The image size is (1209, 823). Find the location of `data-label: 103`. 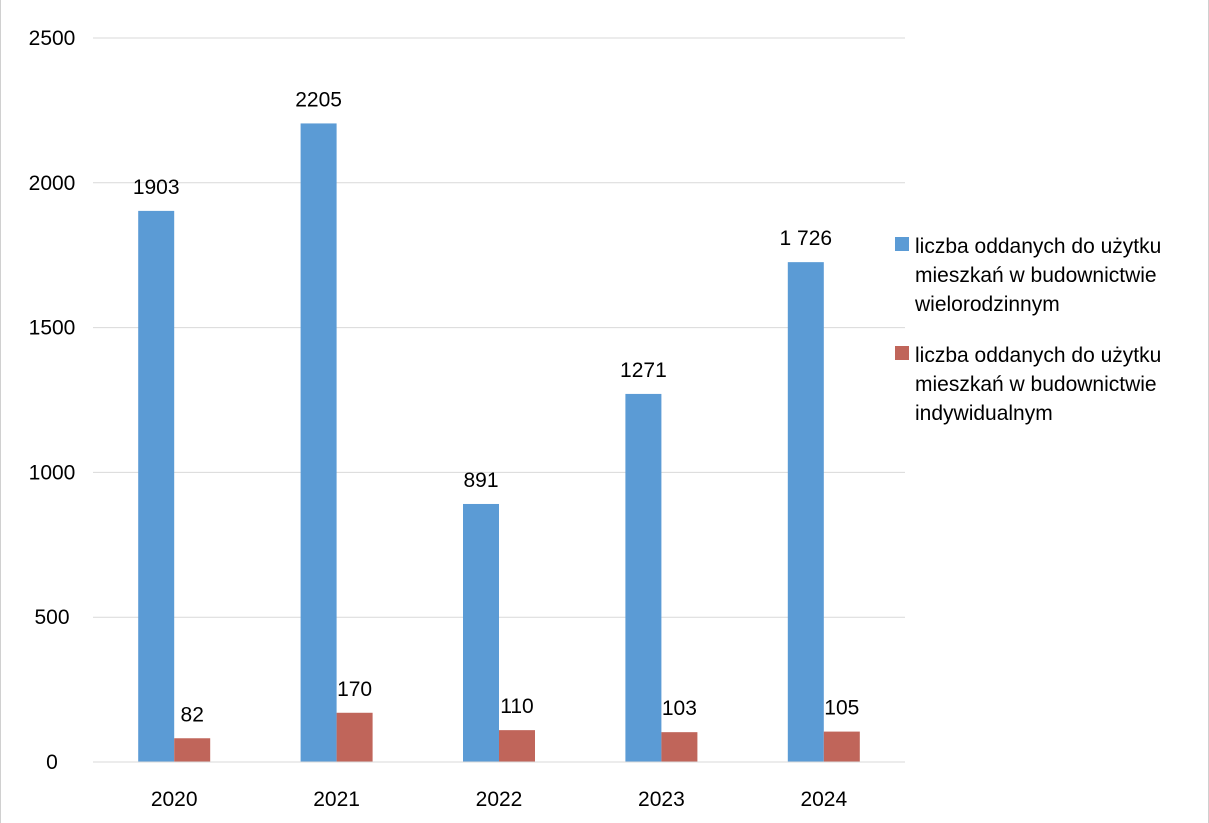

data-label: 103 is located at coordinates (679, 708).